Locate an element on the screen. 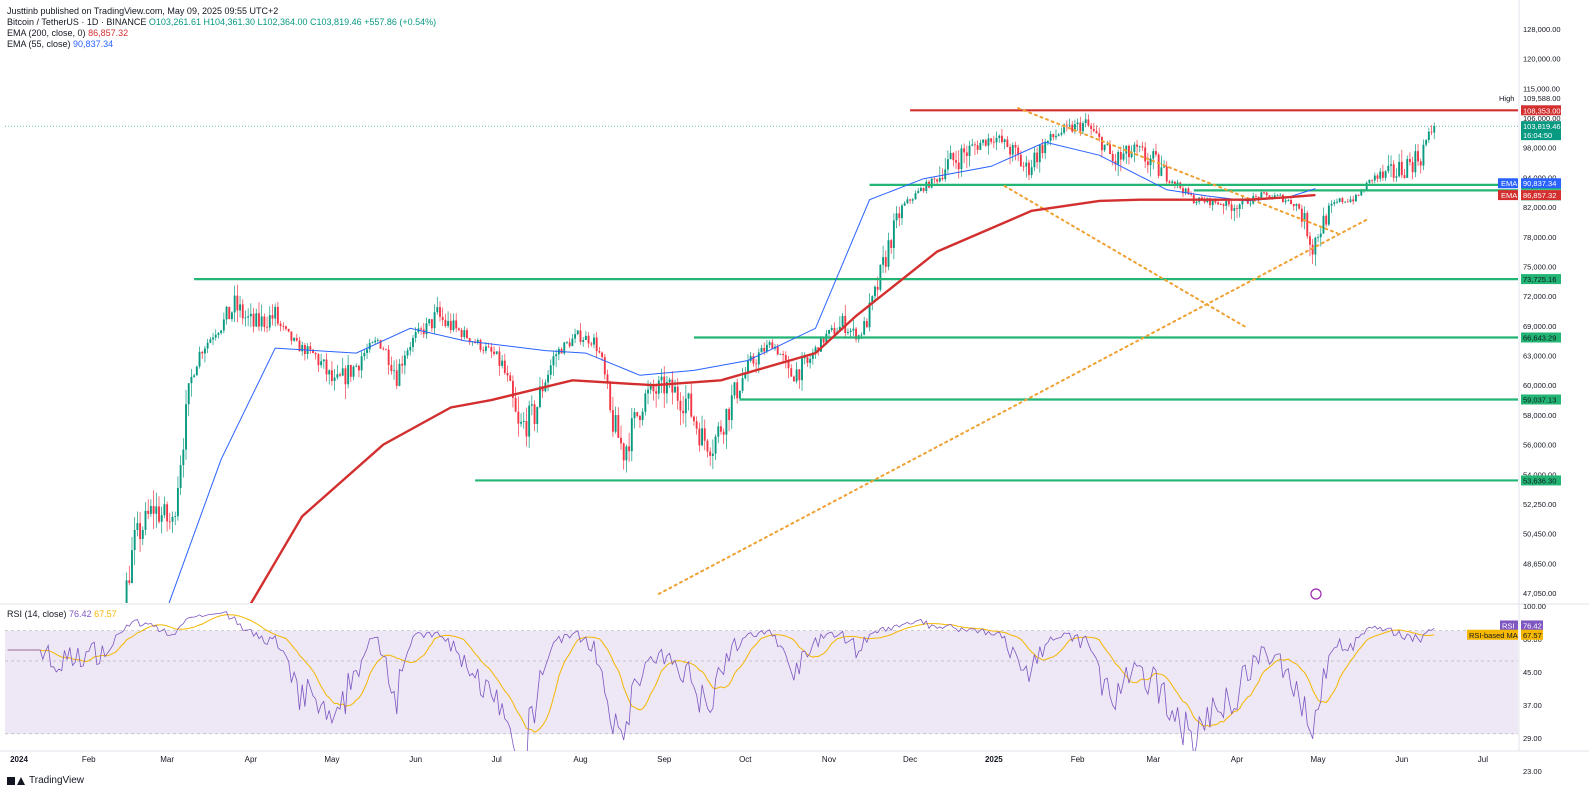 The image size is (1589, 797). ema200-value: 86,857.32 is located at coordinates (108, 33).